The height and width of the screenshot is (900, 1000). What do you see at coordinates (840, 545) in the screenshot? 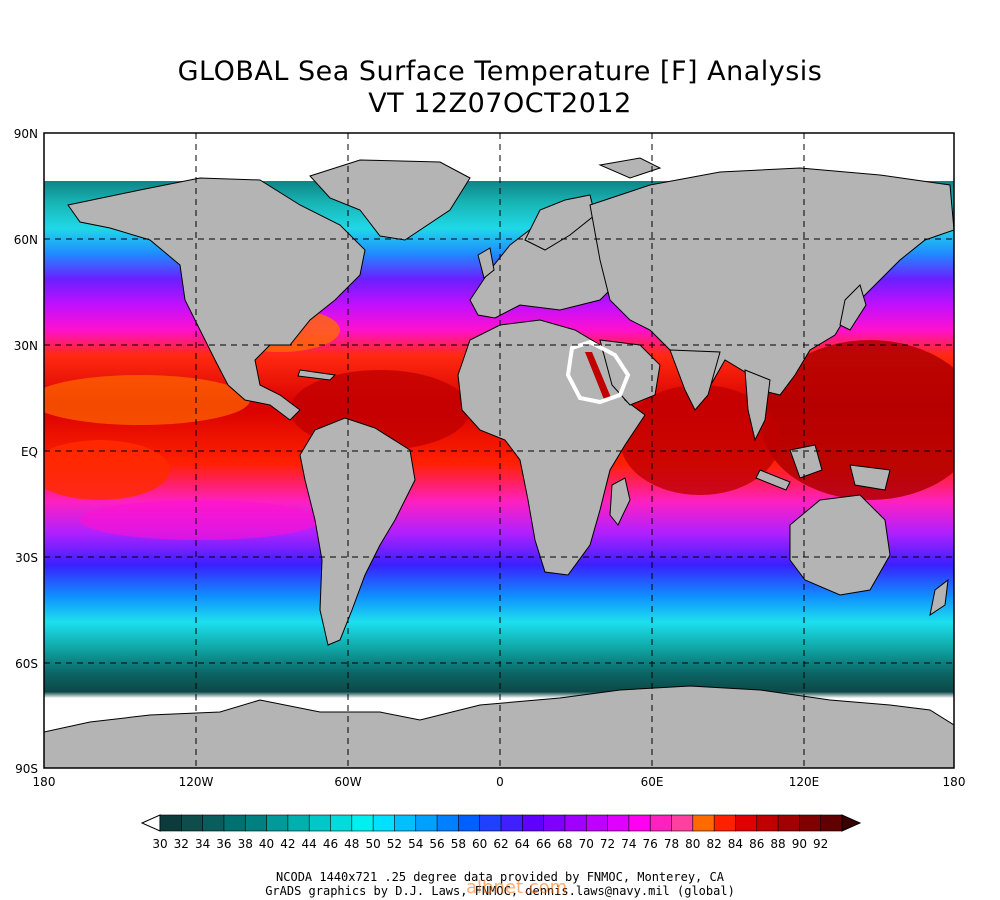
I see `australia` at bounding box center [840, 545].